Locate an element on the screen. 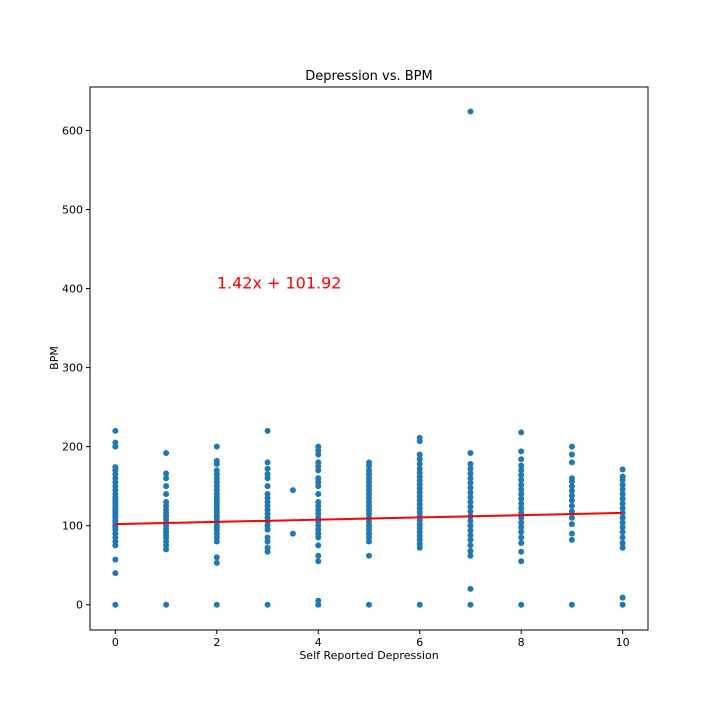 This screenshot has width=720, height=720. regression-equation-label: 1.42x + 101.92 is located at coordinates (279, 283).